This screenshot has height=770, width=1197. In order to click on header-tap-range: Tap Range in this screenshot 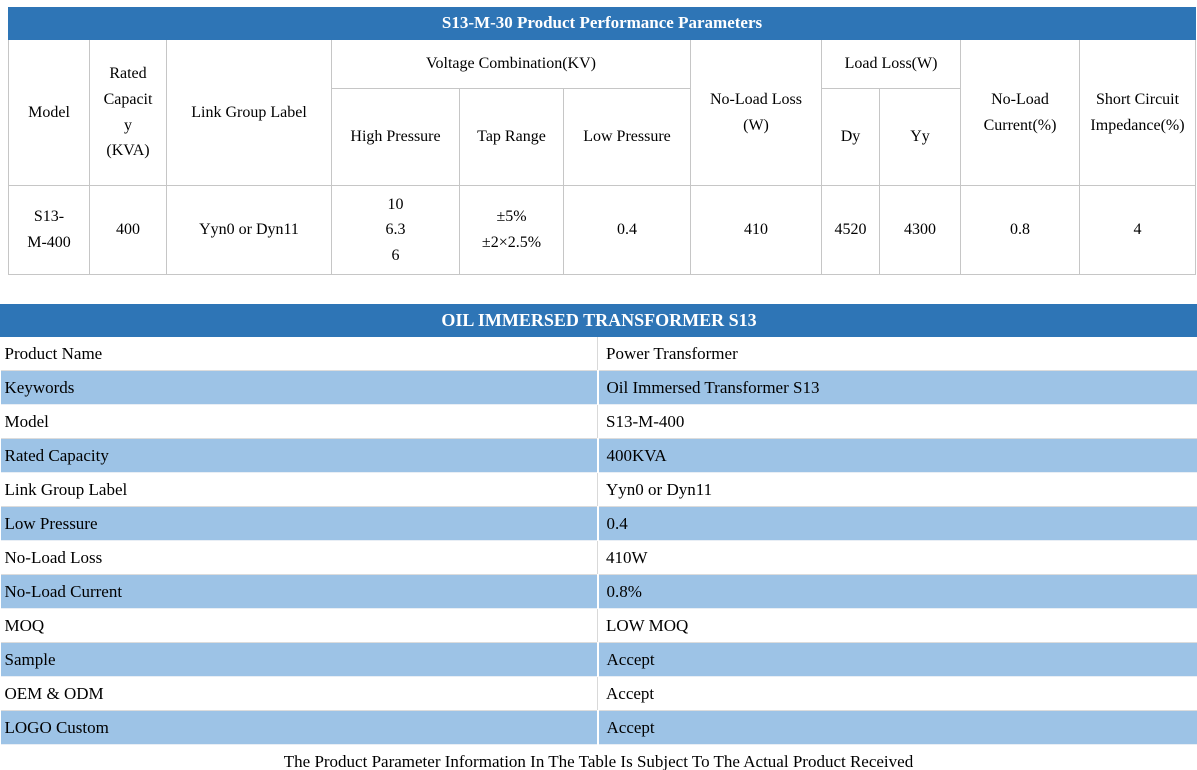, I will do `click(511, 137)`.